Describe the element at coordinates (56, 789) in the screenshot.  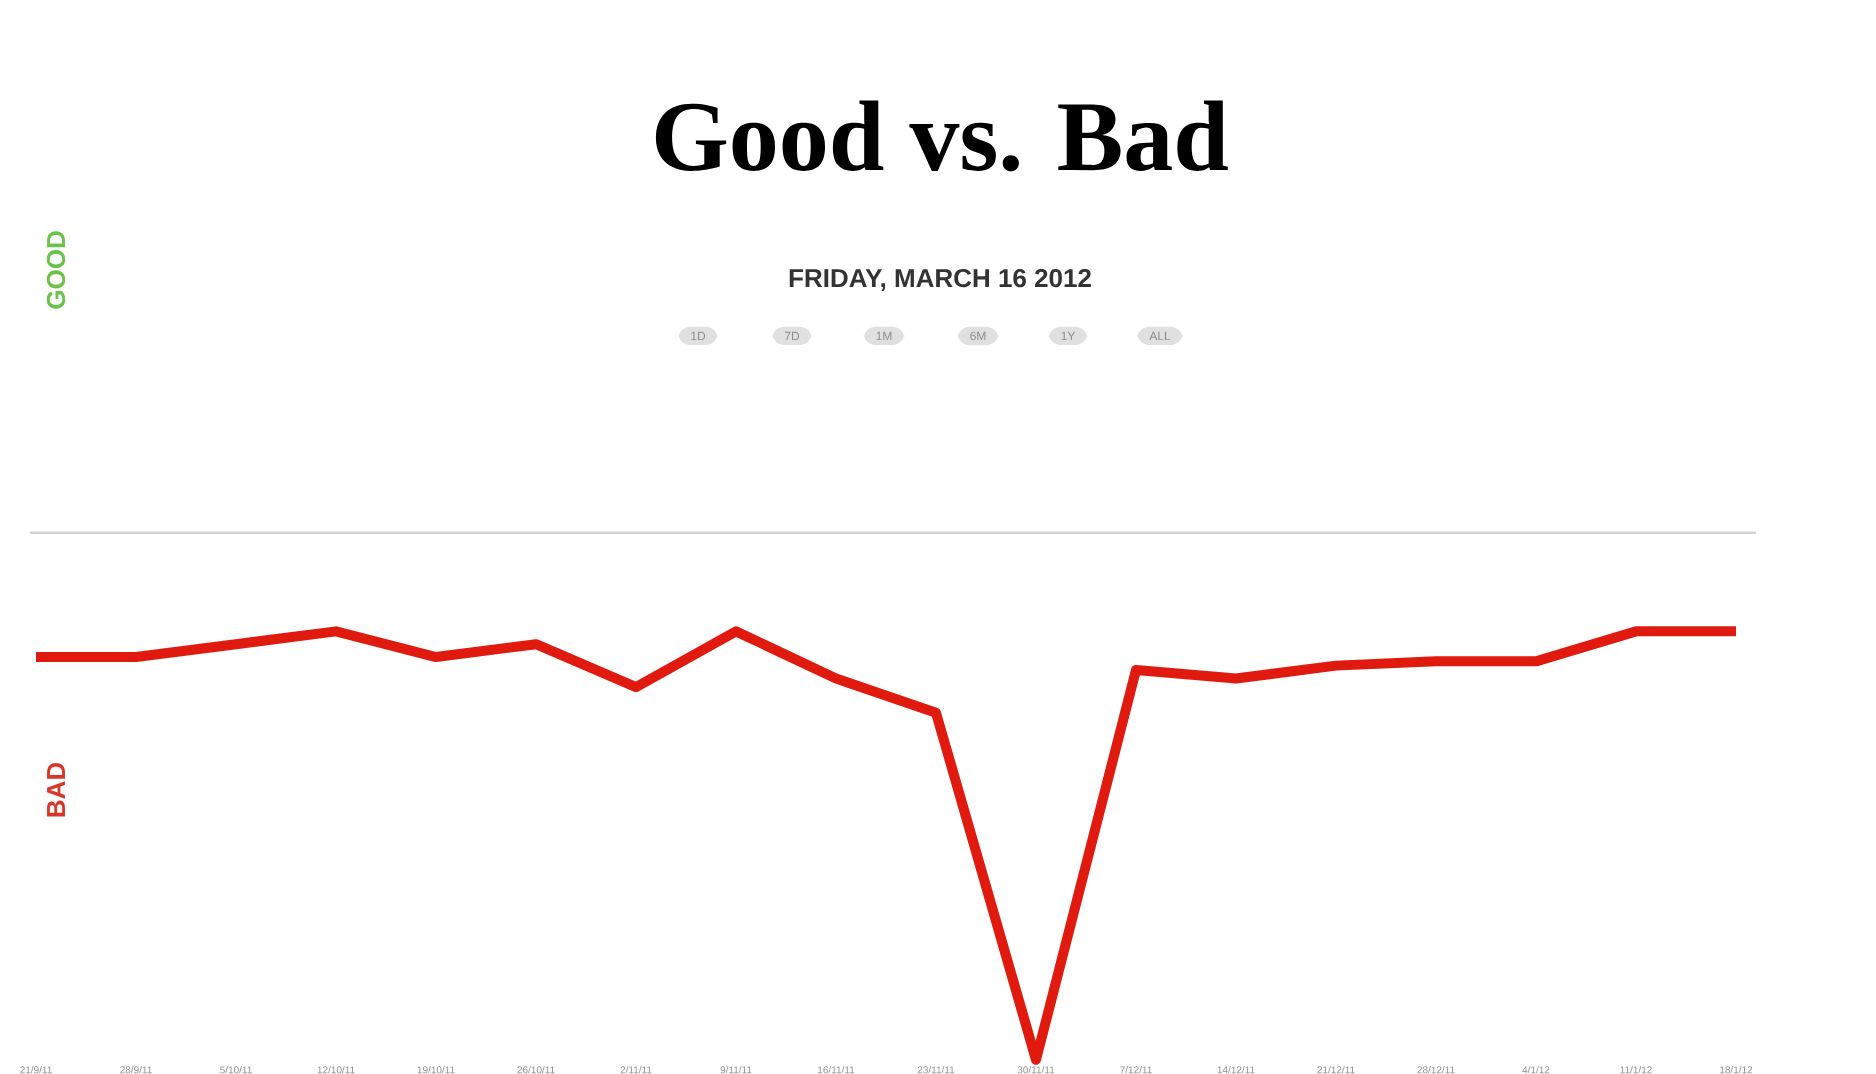
I see `annotation: BAD` at that location.